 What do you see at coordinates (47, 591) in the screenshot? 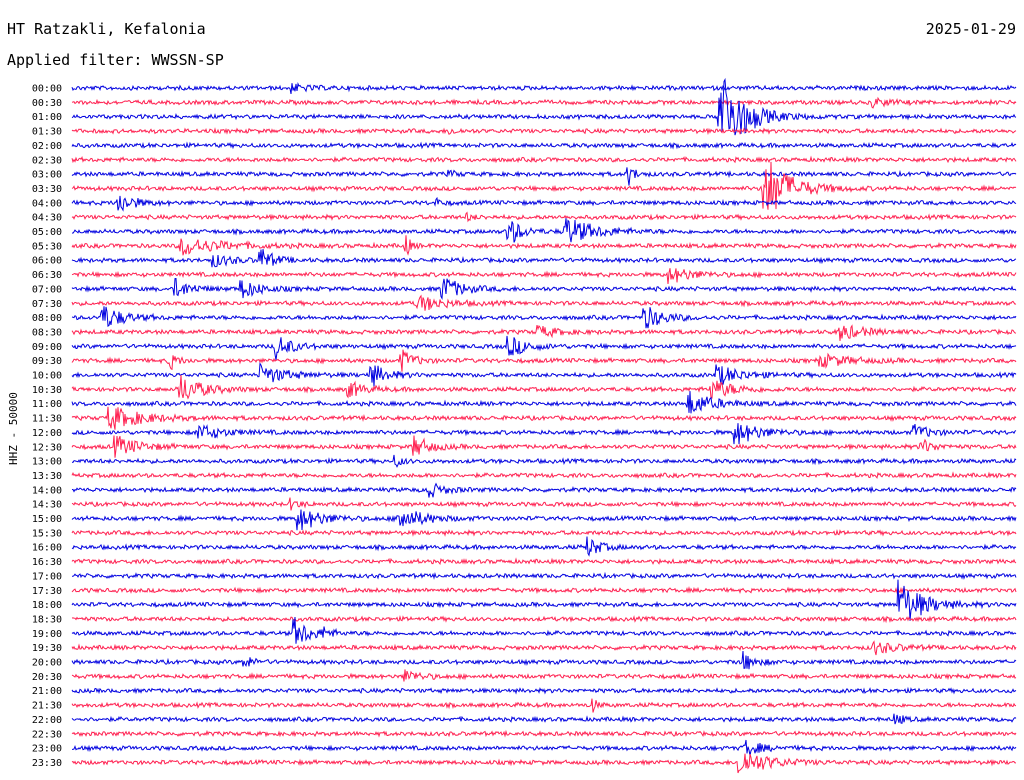
I see `time-tick-label: 17:30` at bounding box center [47, 591].